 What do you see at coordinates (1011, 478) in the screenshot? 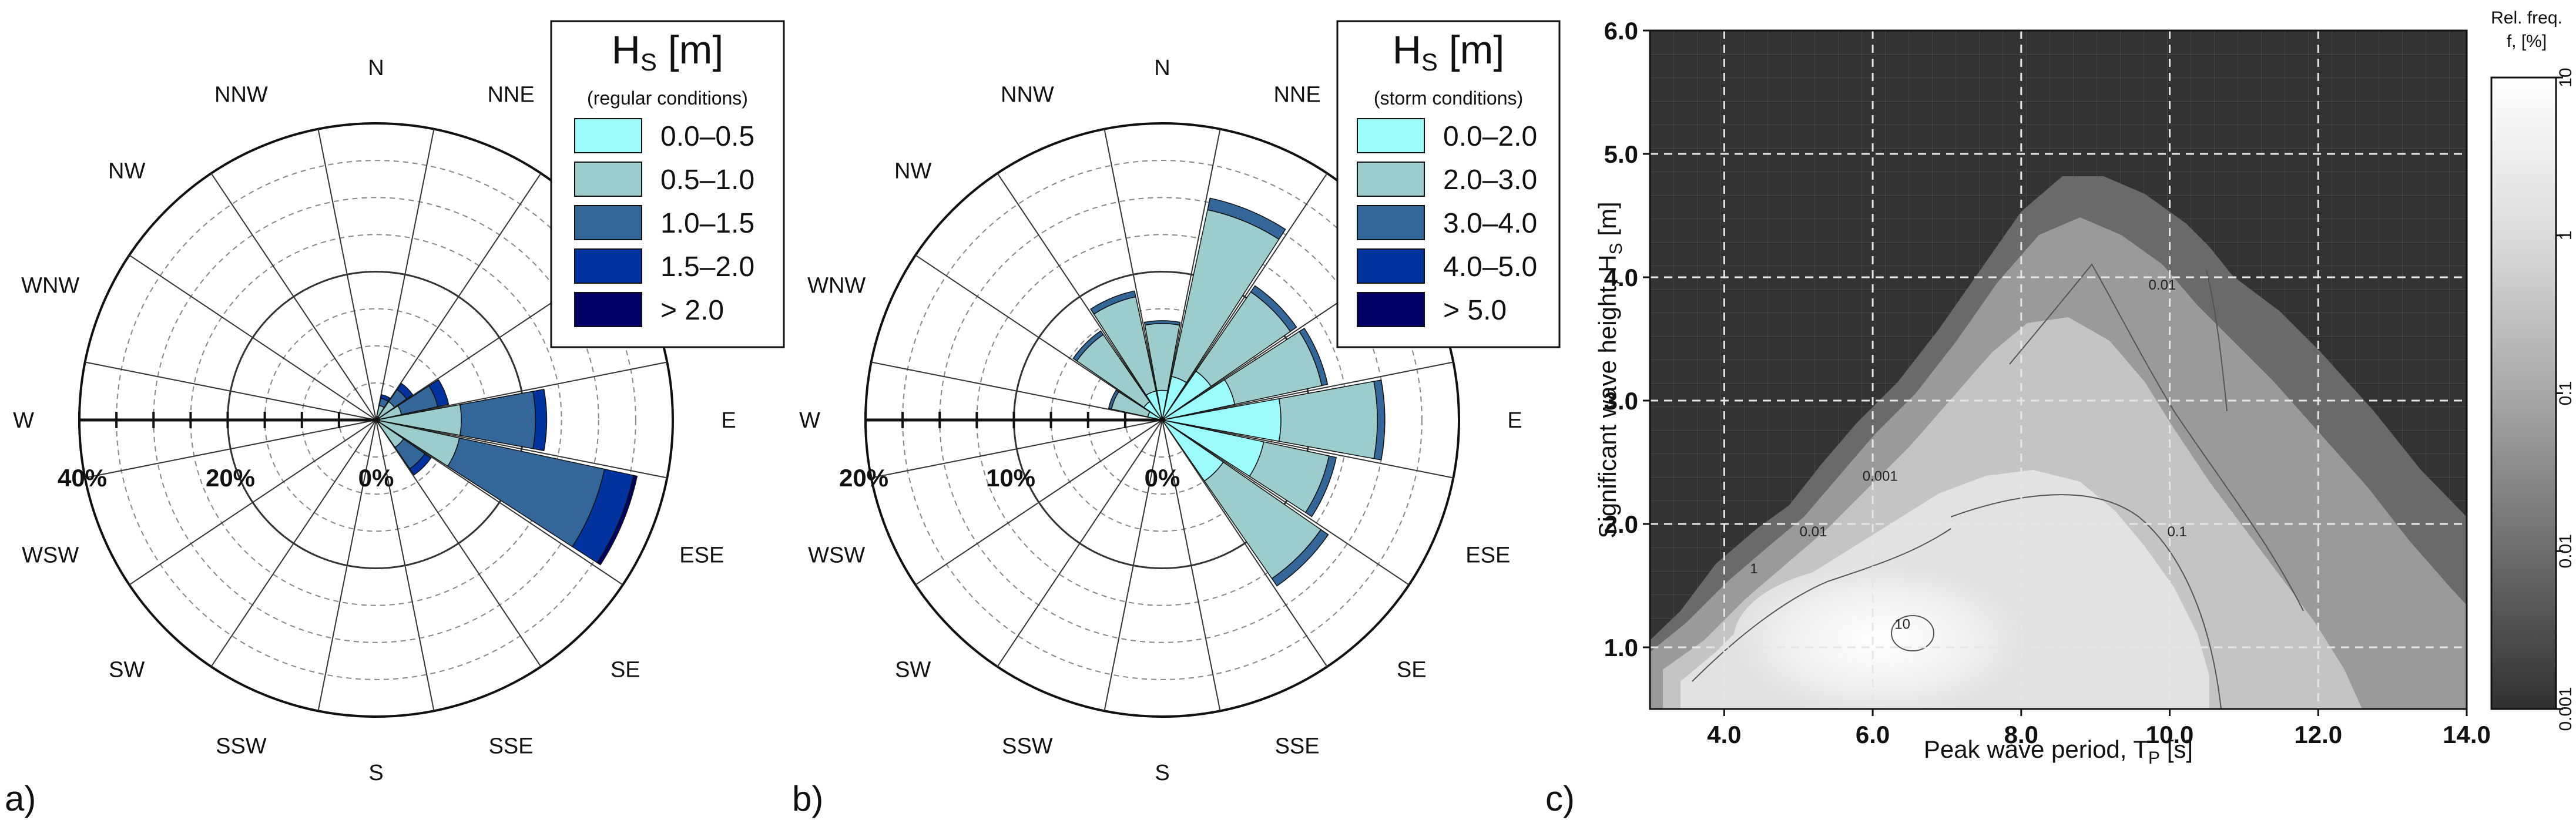
I see `rose-b-radial-label-mid: 10%` at bounding box center [1011, 478].